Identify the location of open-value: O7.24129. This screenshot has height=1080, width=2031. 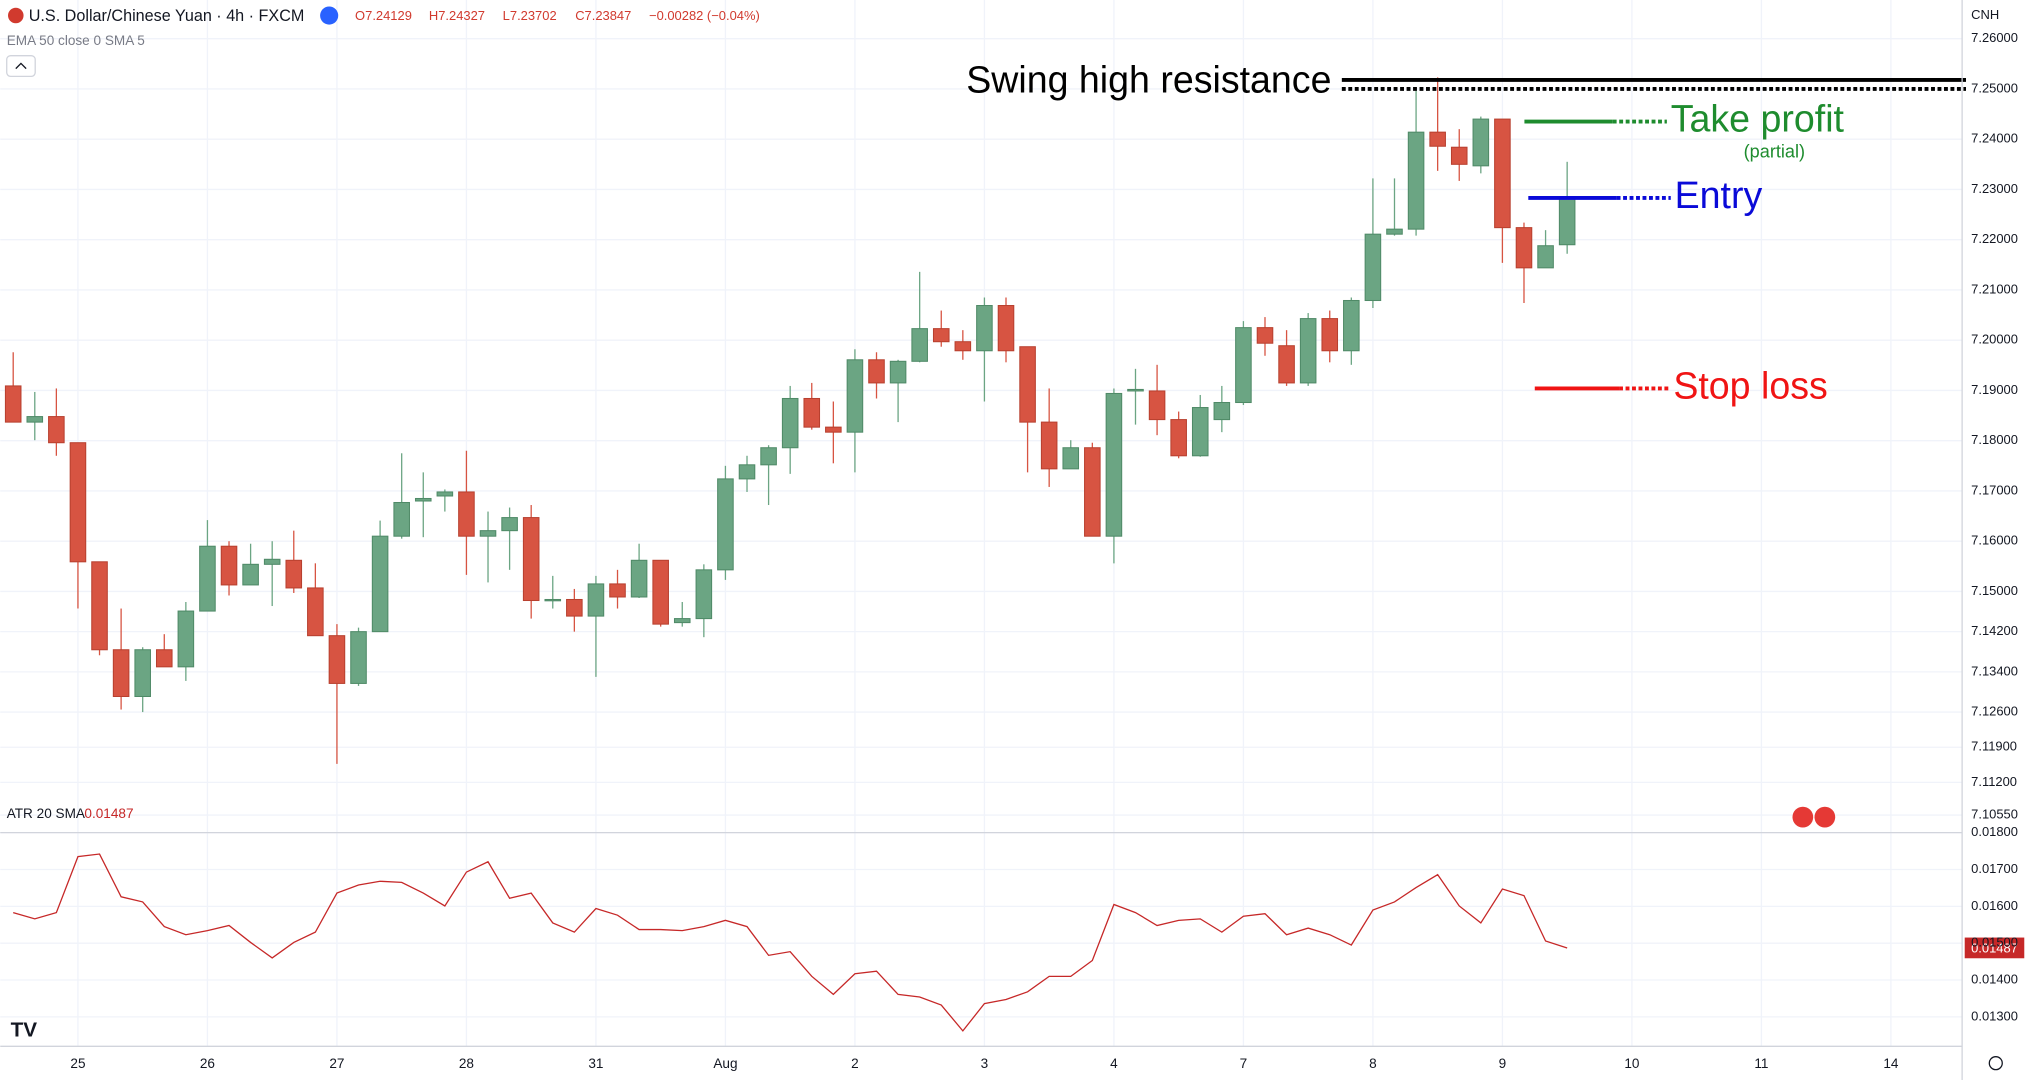
(383, 15).